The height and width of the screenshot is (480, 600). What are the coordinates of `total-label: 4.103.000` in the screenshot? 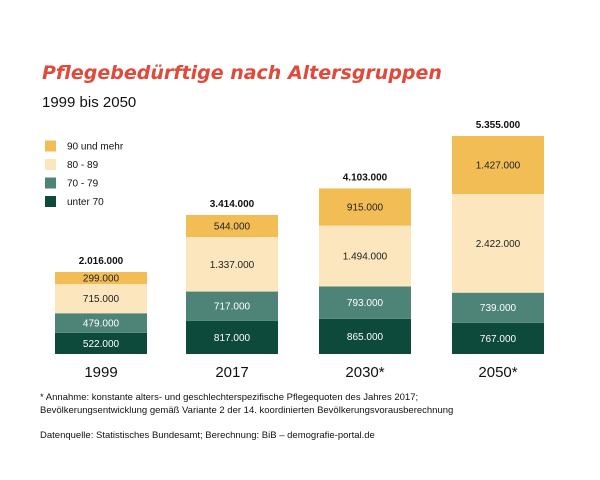 It's located at (365, 177).